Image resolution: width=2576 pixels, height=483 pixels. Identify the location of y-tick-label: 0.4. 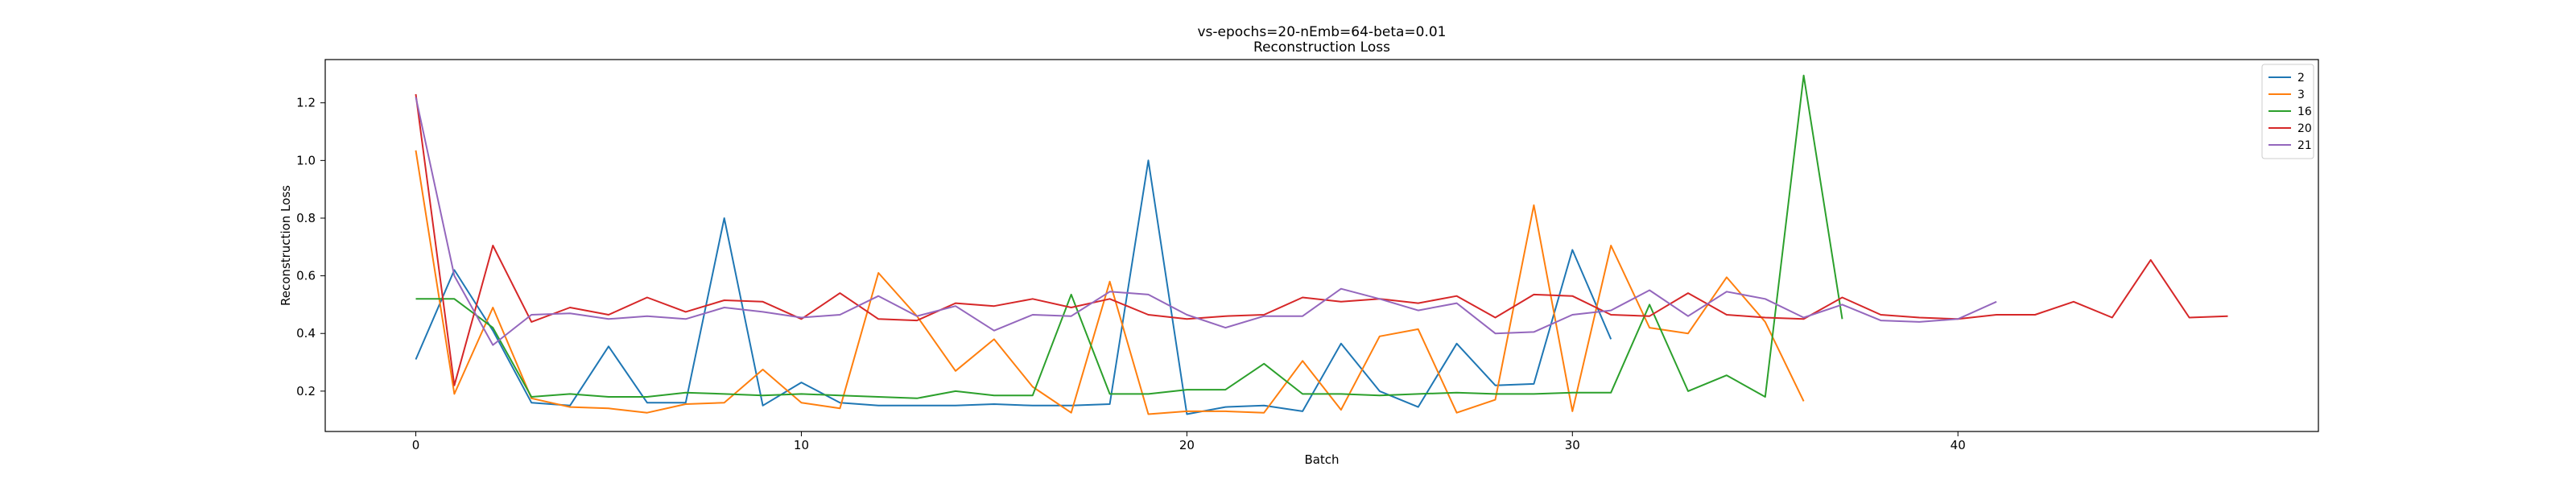
(306, 333).